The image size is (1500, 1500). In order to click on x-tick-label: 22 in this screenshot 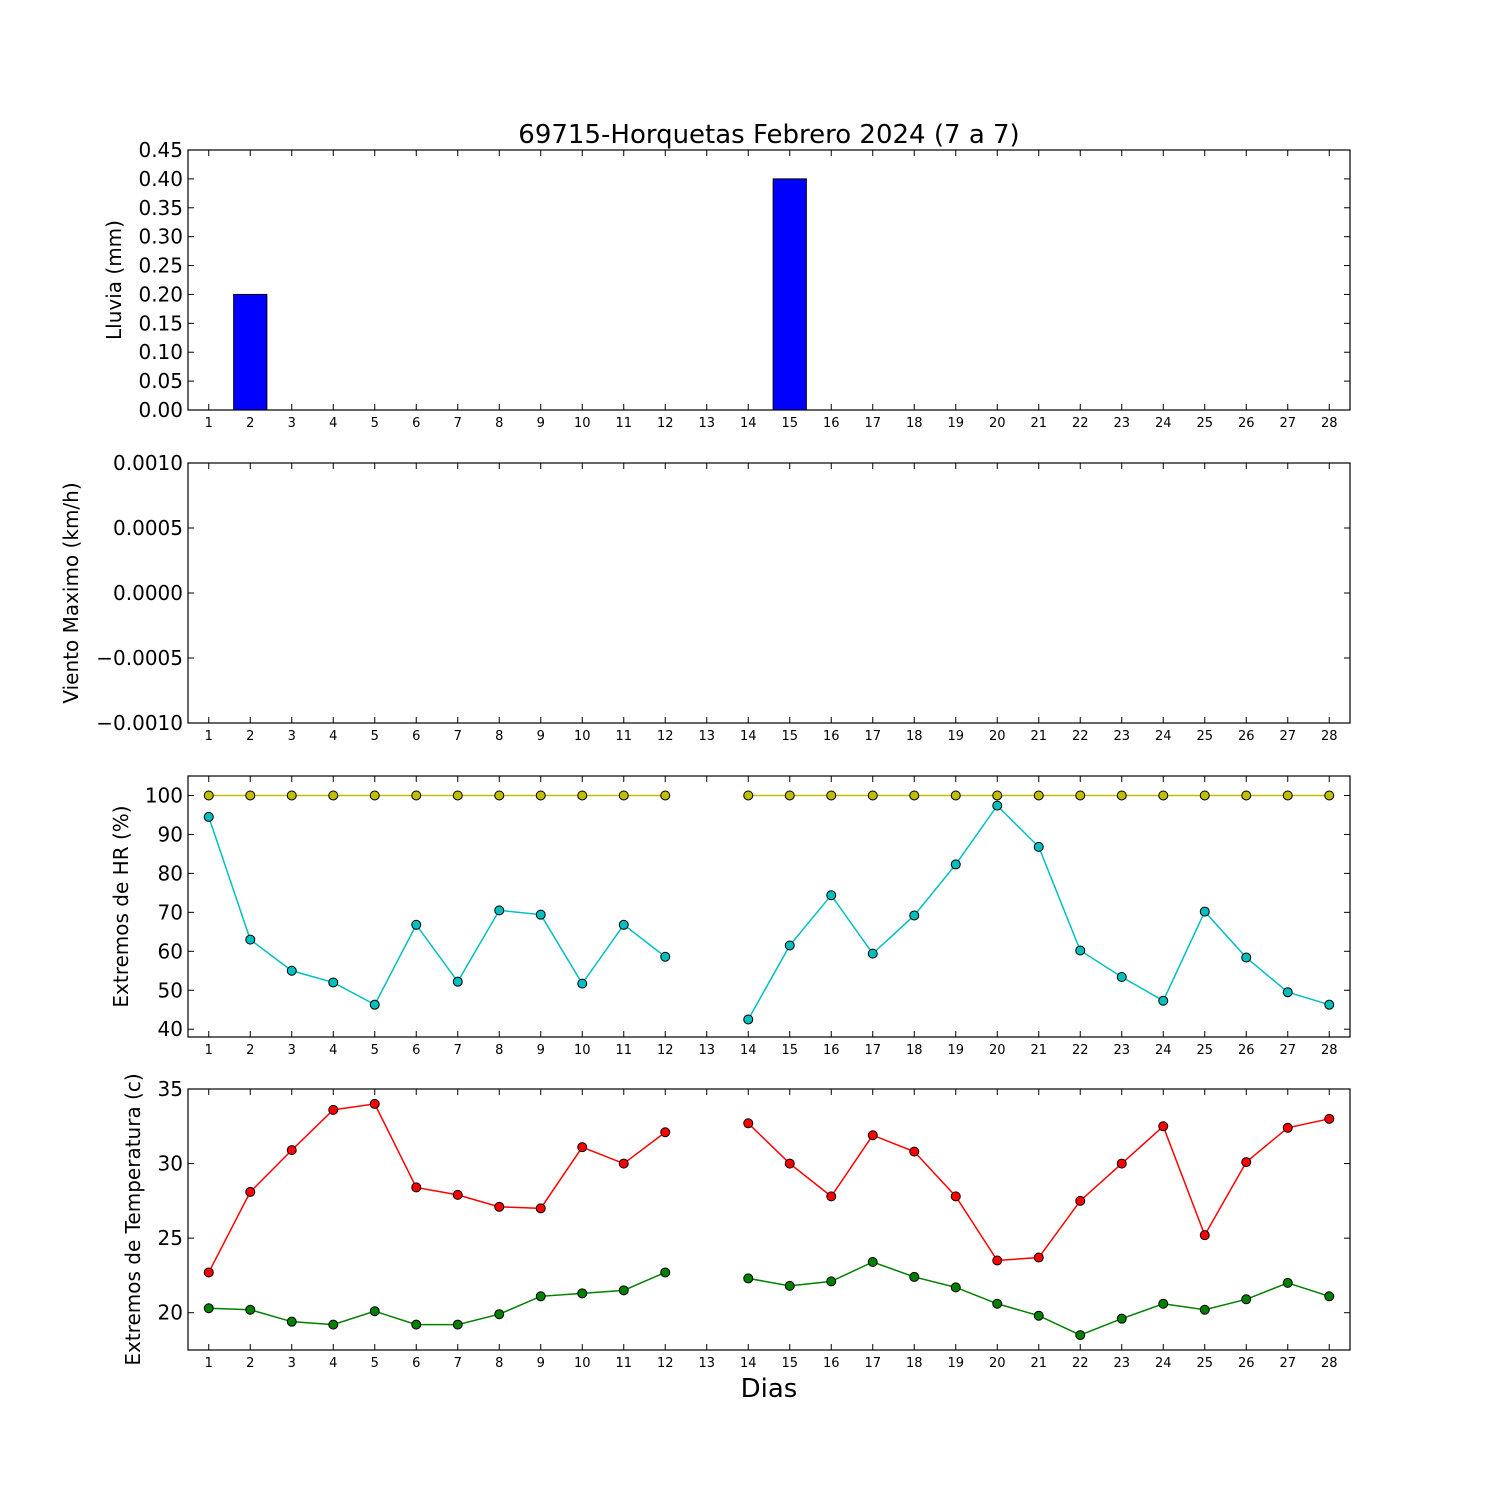, I will do `click(1080, 736)`.